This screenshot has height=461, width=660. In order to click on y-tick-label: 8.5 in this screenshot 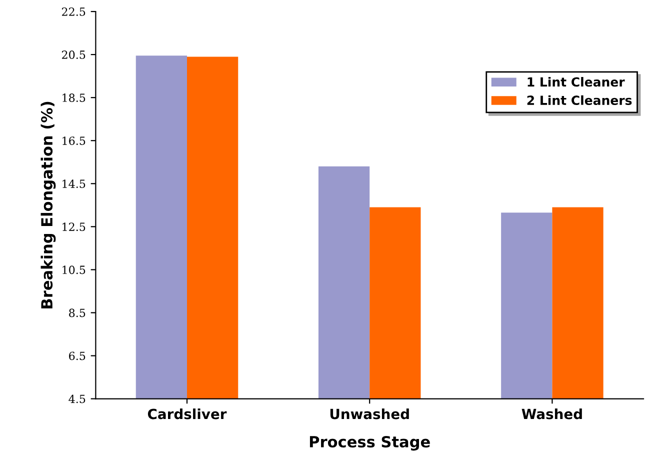, I will do `click(77, 313)`.